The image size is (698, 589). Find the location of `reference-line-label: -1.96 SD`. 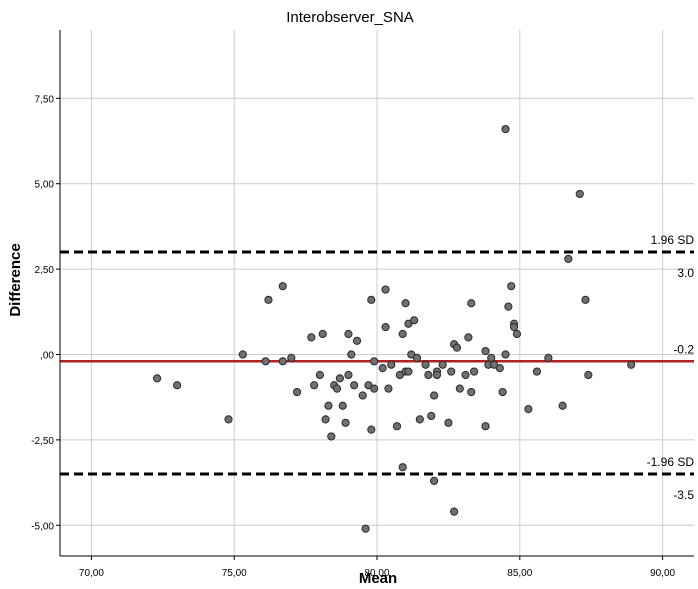

reference-line-label: -1.96 SD is located at coordinates (671, 462).